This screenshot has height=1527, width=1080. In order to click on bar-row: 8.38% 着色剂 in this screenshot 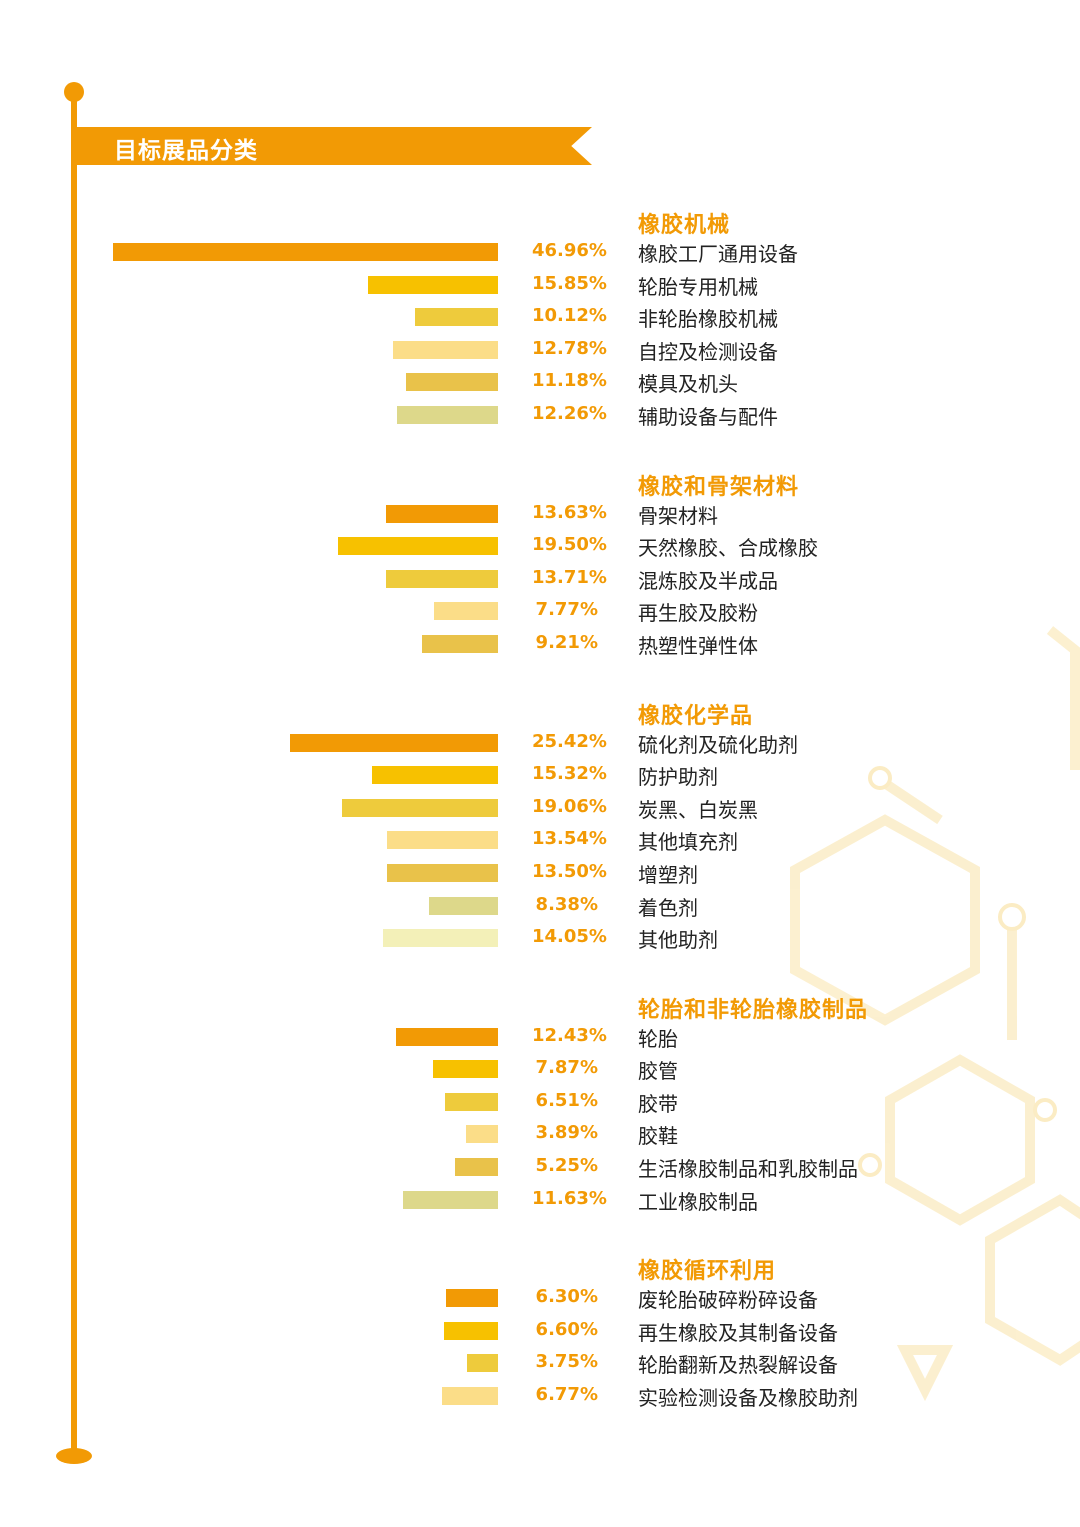, I will do `click(540, 915)`.